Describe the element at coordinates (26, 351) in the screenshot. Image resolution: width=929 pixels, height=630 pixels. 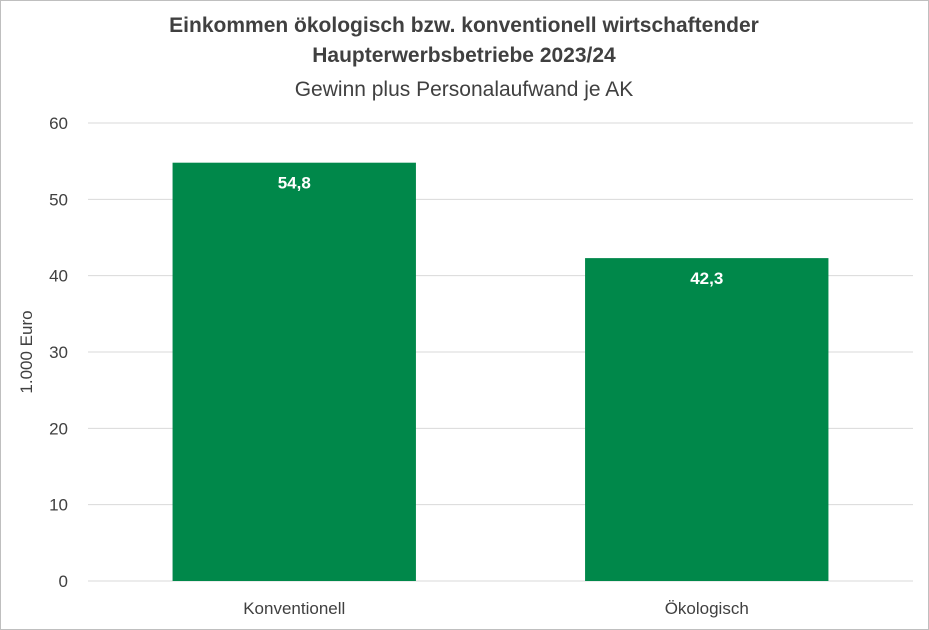
I see `y-axis-title: 1.000 Euro` at that location.